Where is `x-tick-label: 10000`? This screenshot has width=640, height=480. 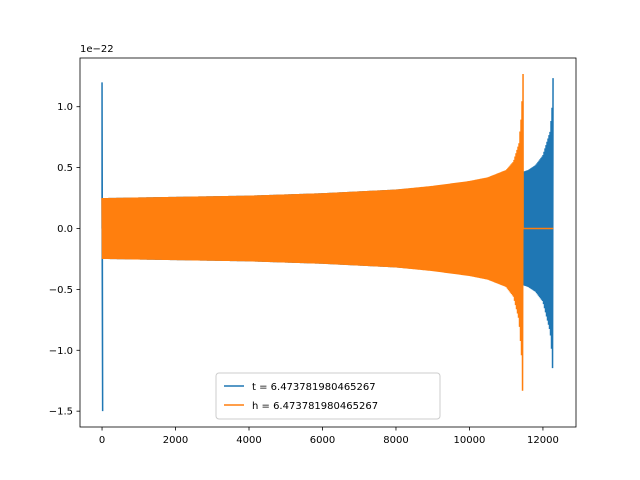
x-tick-label: 10000 is located at coordinates (470, 440).